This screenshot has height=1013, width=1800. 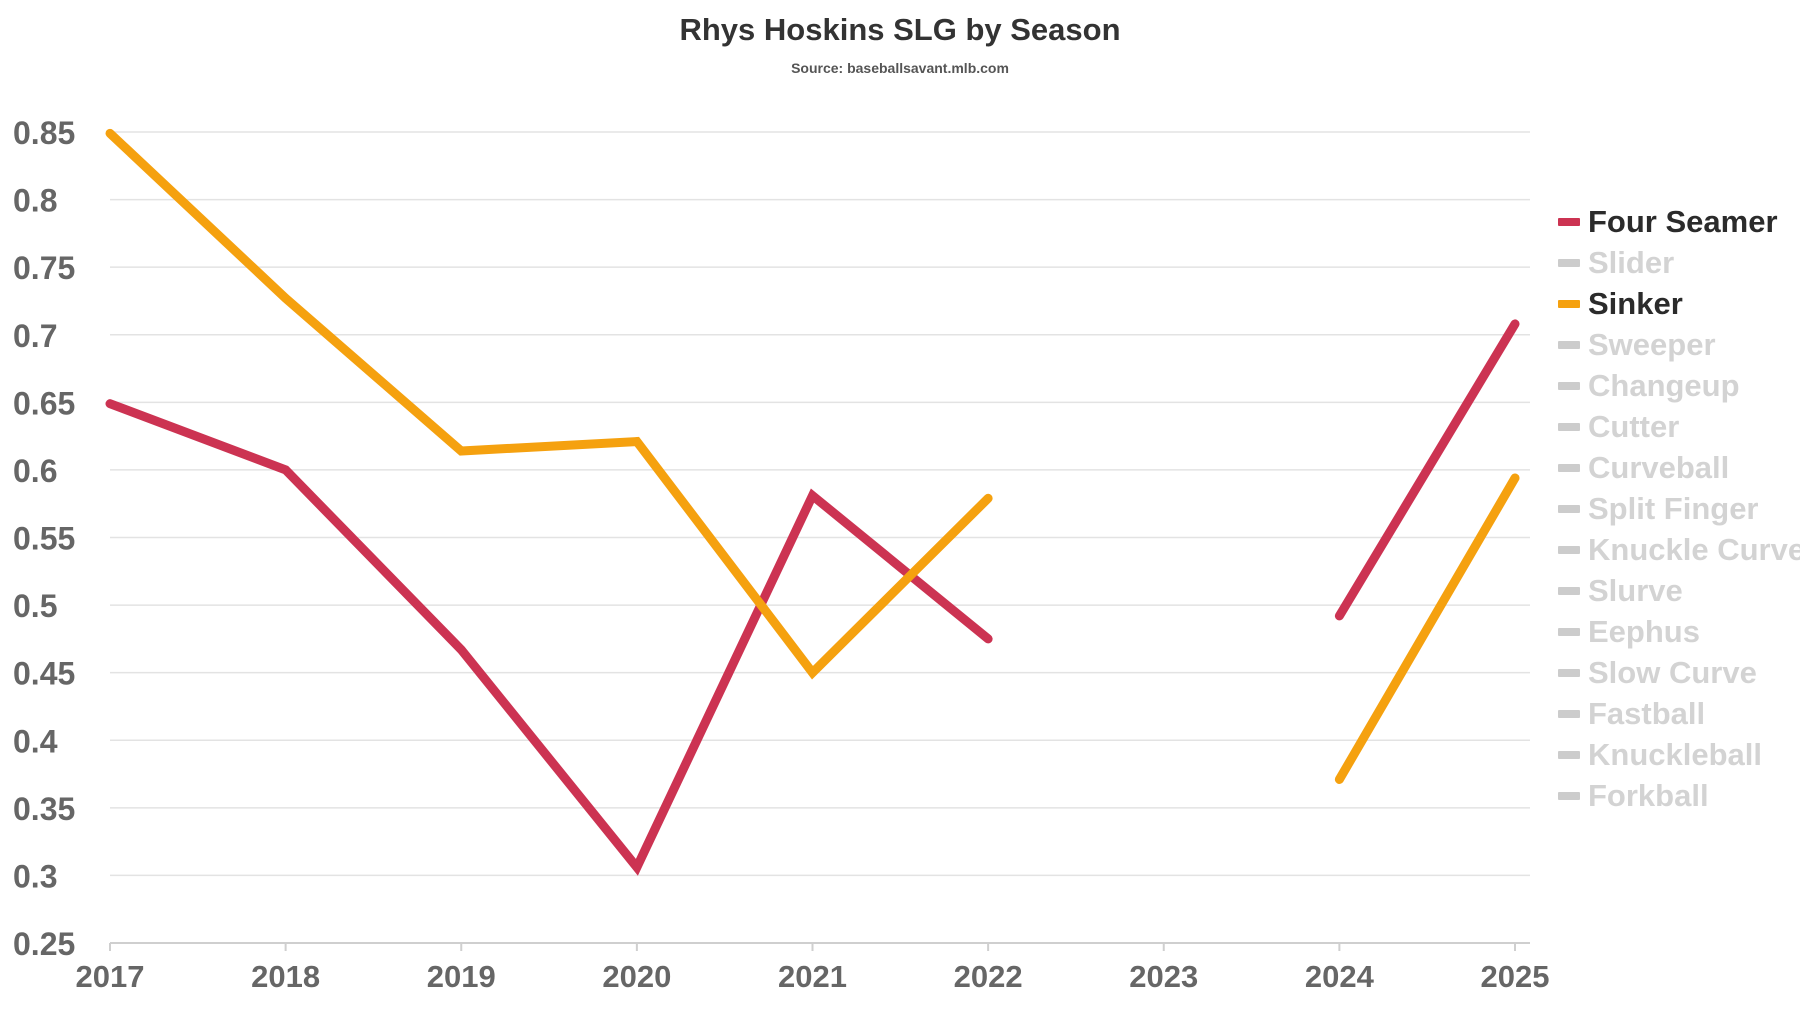 I want to click on x-tick-label: 2023, so click(x=1163, y=976).